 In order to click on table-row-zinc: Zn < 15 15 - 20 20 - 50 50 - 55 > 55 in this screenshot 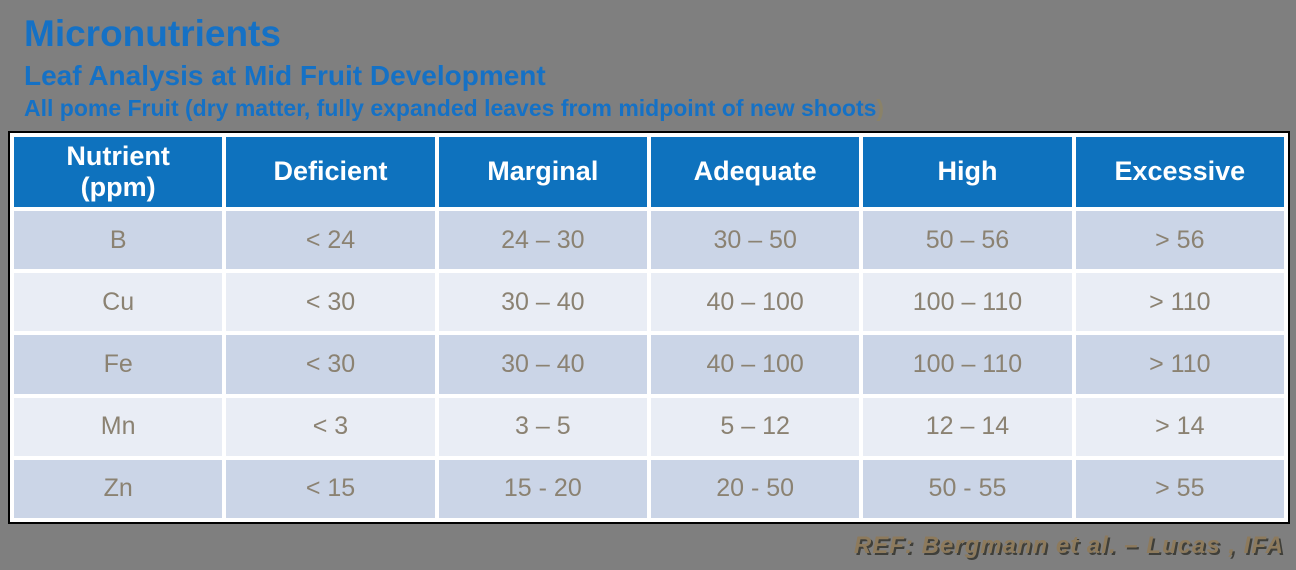, I will do `click(649, 488)`.